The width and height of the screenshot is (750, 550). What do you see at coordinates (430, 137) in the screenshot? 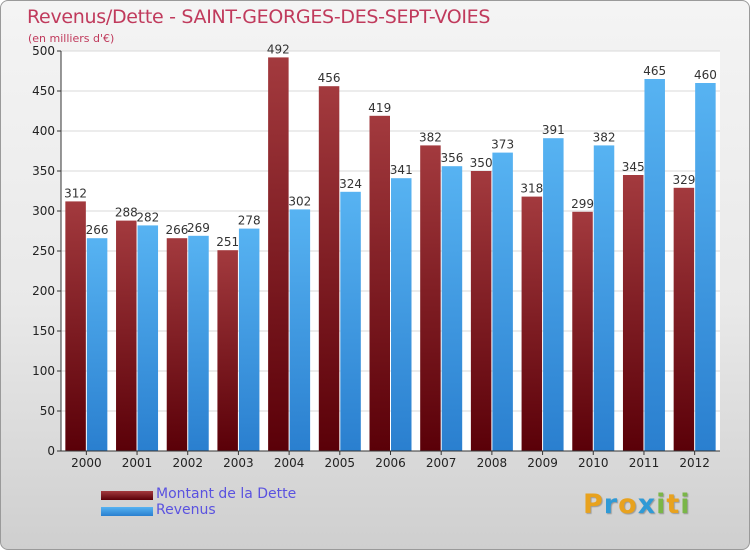
I see `data-label-debt-2007: 382` at bounding box center [430, 137].